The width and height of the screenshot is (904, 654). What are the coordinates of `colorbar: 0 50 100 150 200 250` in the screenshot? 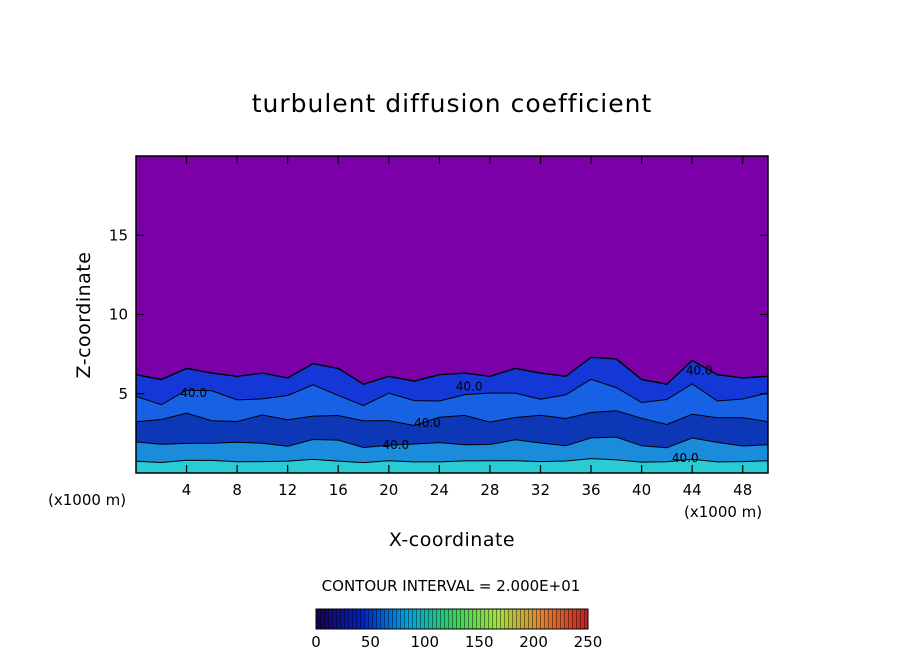 It's located at (456, 629).